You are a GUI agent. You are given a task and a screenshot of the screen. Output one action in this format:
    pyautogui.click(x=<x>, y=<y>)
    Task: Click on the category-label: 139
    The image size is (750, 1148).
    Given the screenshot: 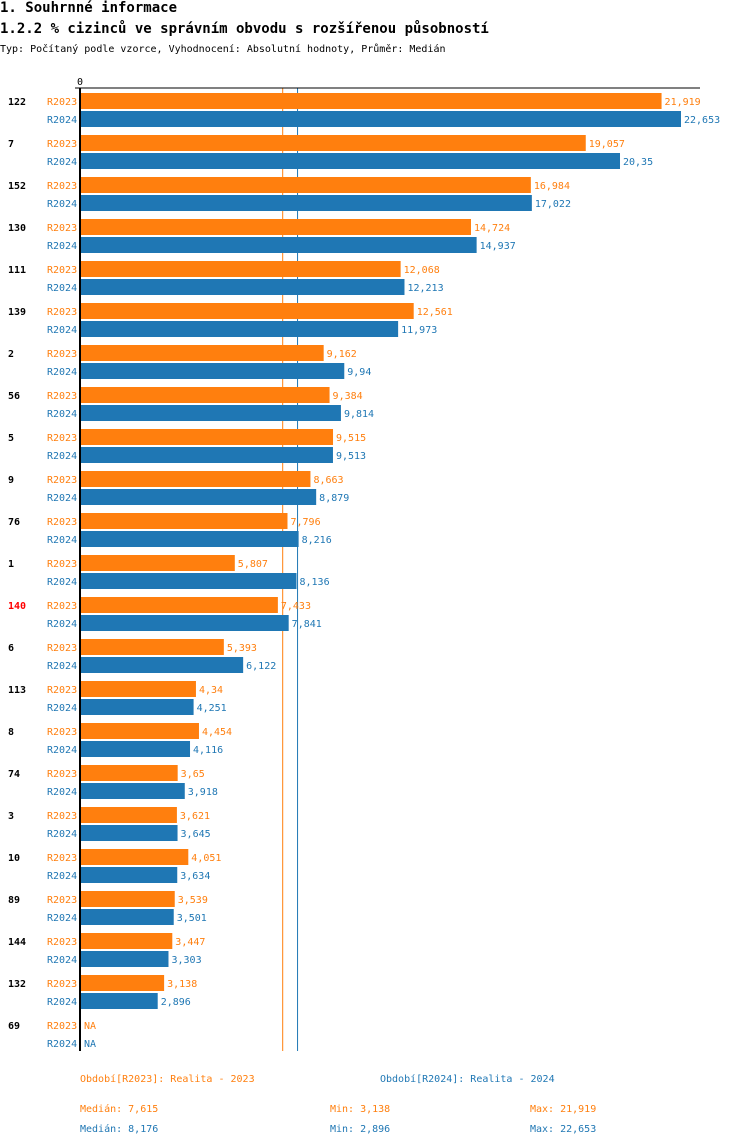 What is the action you would take?
    pyautogui.click(x=17, y=312)
    